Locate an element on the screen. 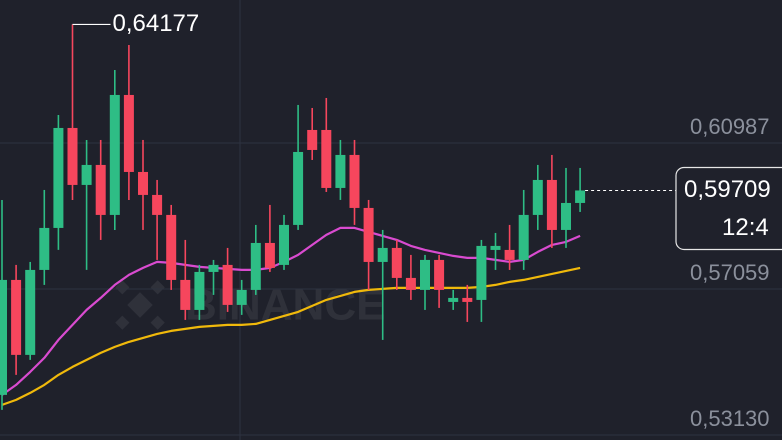  y-tick-label: 0,57059 is located at coordinates (730, 272).